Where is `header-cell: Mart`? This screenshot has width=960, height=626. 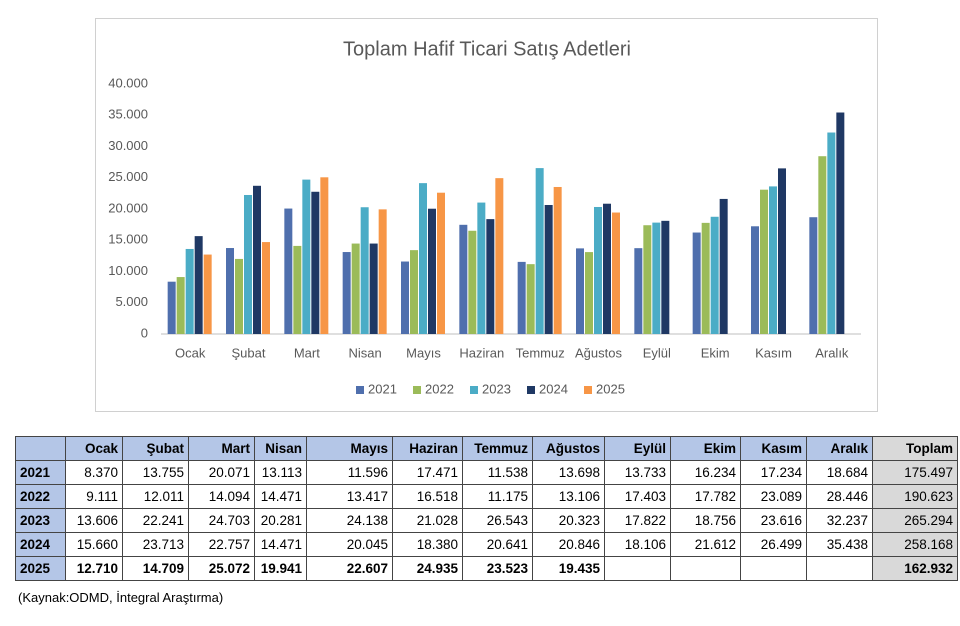 header-cell: Mart is located at coordinates (221, 448).